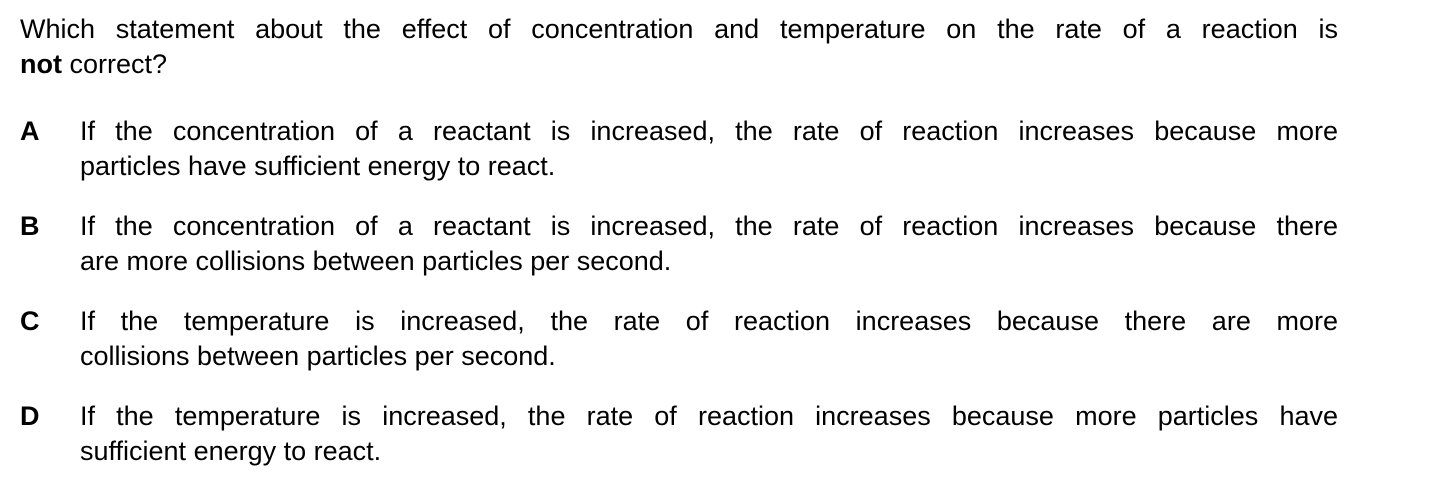  What do you see at coordinates (679, 64) in the screenshot?
I see `question-line-2: not correct?` at bounding box center [679, 64].